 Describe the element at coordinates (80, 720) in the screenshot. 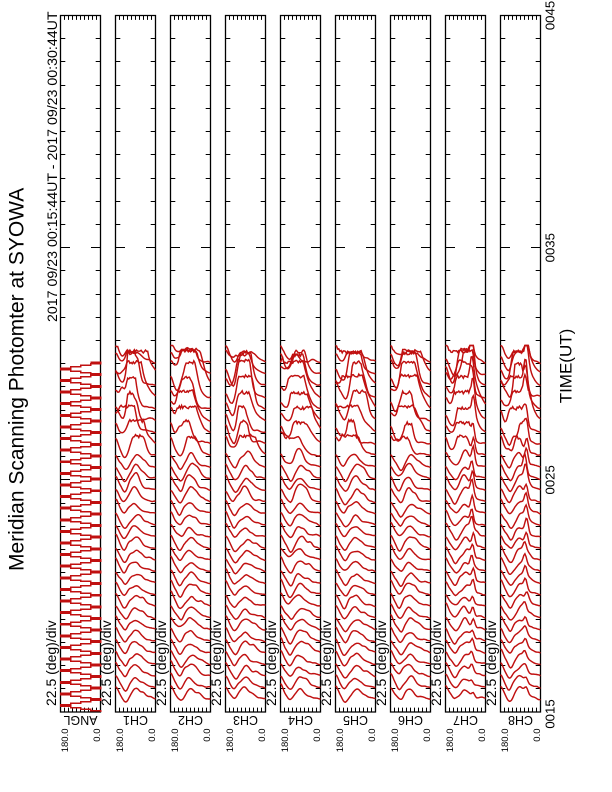

I see `svg-text: ANGL` at that location.